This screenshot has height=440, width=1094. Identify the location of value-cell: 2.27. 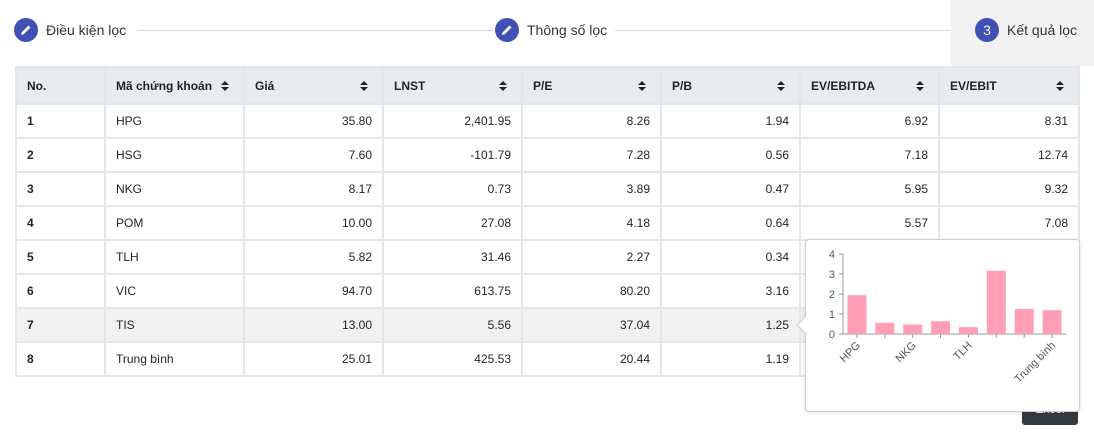
(591, 257).